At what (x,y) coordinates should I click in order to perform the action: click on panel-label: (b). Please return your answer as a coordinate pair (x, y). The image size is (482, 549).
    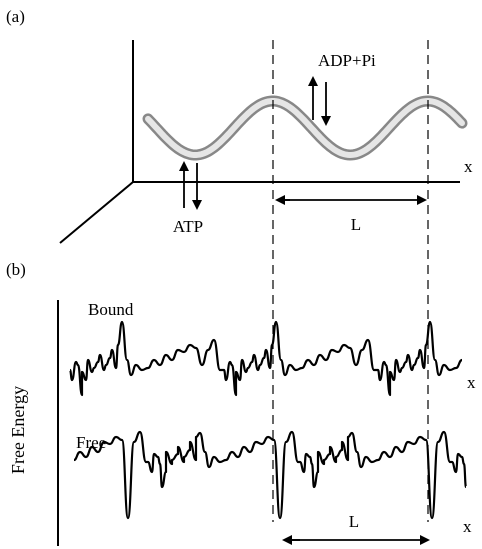
    Looking at the image, I should click on (16, 269).